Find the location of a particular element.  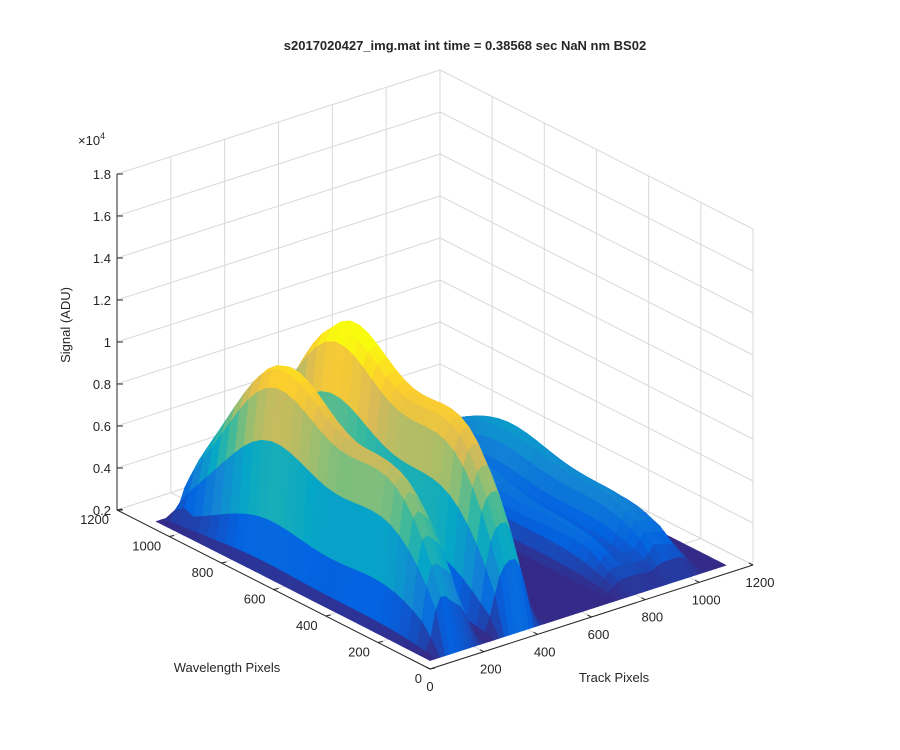

z-tick-label: 0.4 is located at coordinates (102, 468).